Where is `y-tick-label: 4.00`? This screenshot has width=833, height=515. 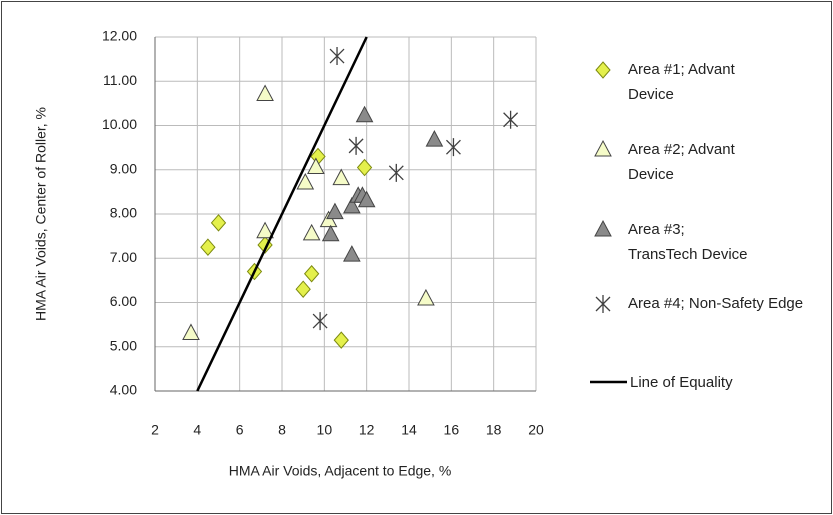 y-tick-label: 4.00 is located at coordinates (123, 390).